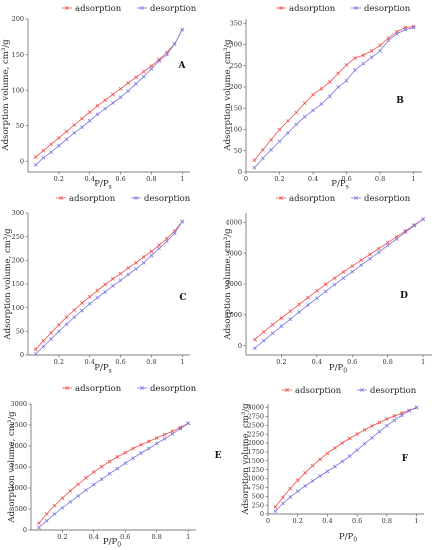 This screenshot has width=445, height=550. I want to click on x-tick-label: 0.6, so click(357, 521).